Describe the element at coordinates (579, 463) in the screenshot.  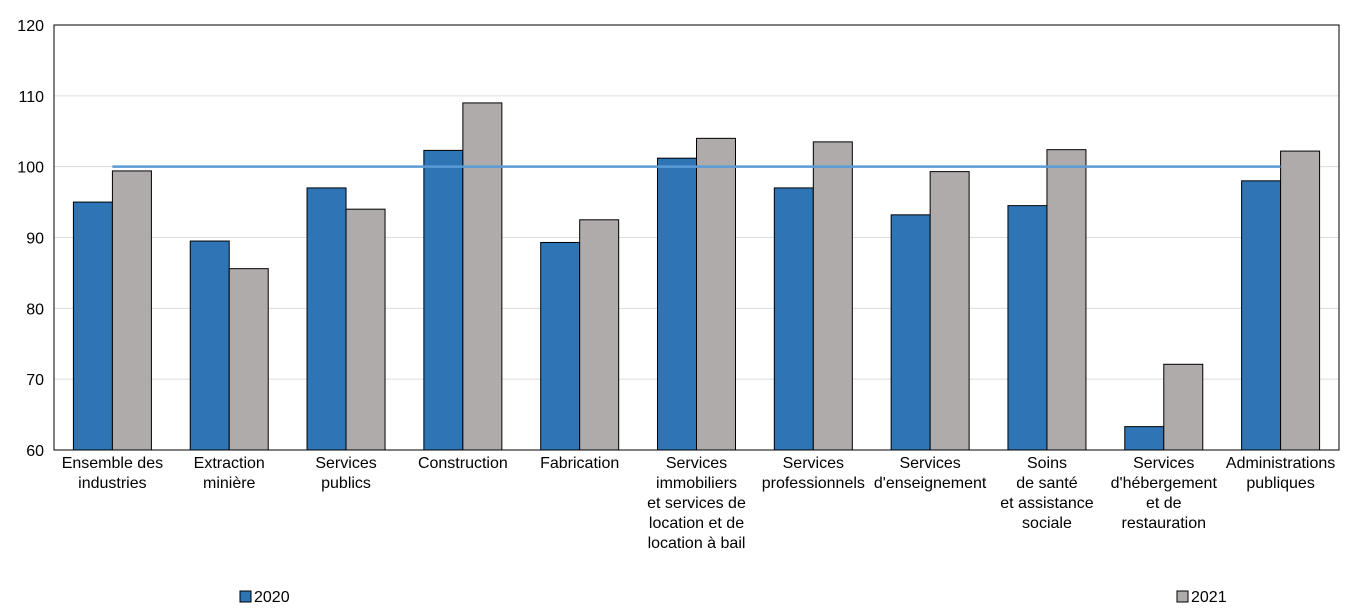
I see `x-category-label: Fabrication` at that location.